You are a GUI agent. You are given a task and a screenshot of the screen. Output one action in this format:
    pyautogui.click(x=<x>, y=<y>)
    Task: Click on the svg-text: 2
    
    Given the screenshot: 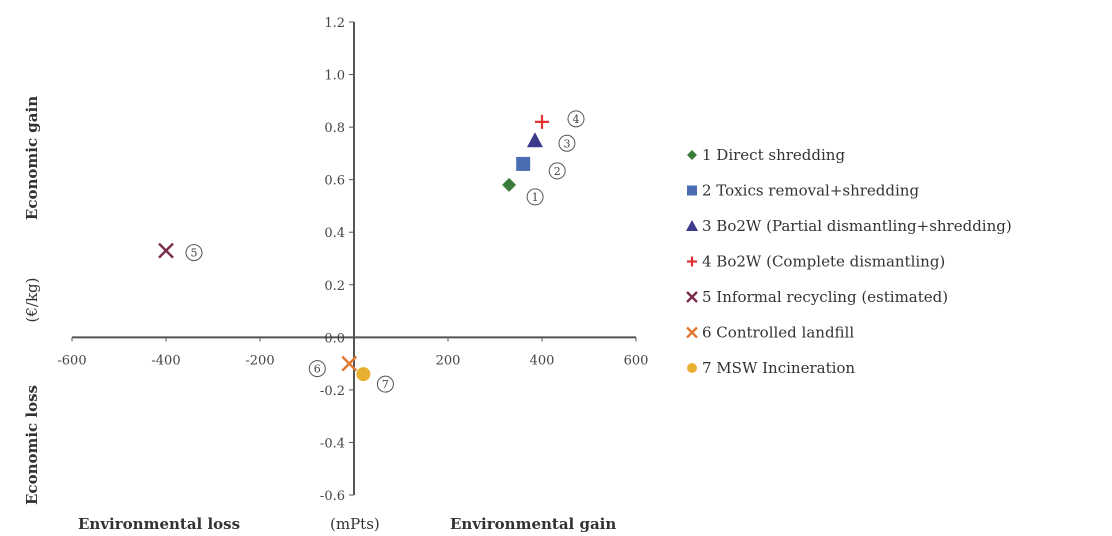 What is the action you would take?
    pyautogui.click(x=557, y=171)
    